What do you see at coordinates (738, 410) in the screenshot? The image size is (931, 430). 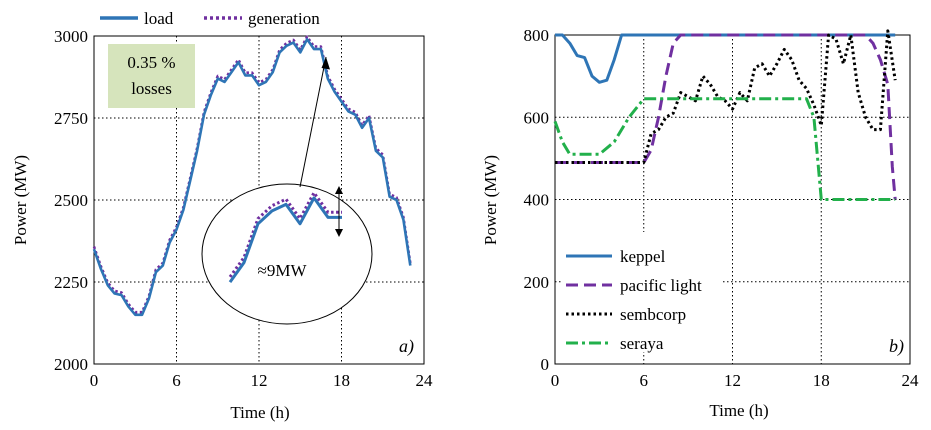 I see `panel-b-xlabel: Time (h)` at bounding box center [738, 410].